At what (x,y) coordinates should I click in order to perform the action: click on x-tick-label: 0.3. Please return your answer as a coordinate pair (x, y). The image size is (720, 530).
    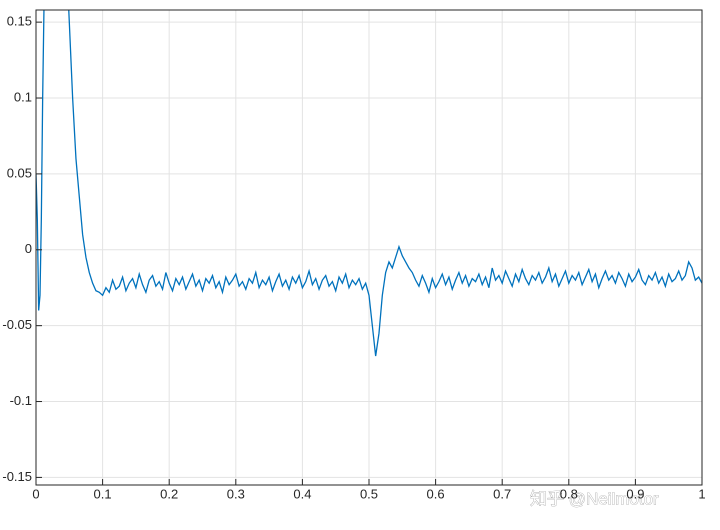
    Looking at the image, I should click on (236, 493).